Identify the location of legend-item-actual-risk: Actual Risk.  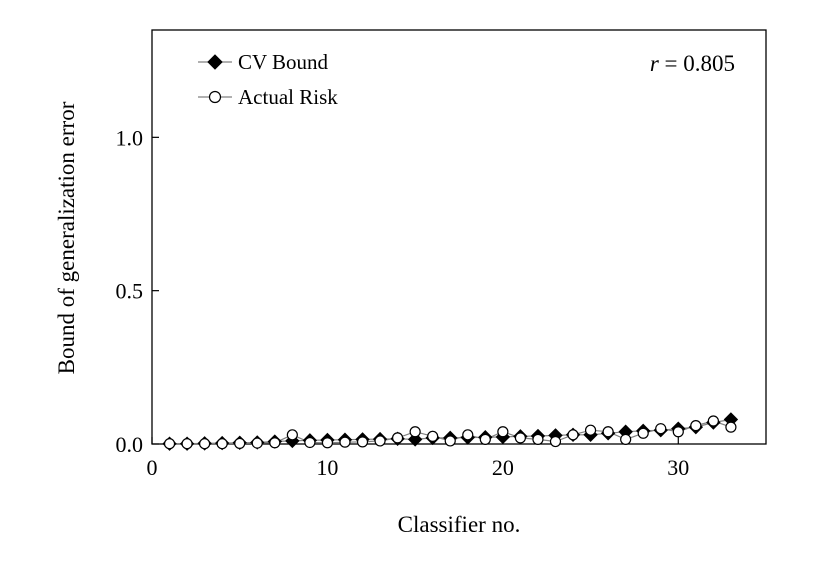
(268, 97).